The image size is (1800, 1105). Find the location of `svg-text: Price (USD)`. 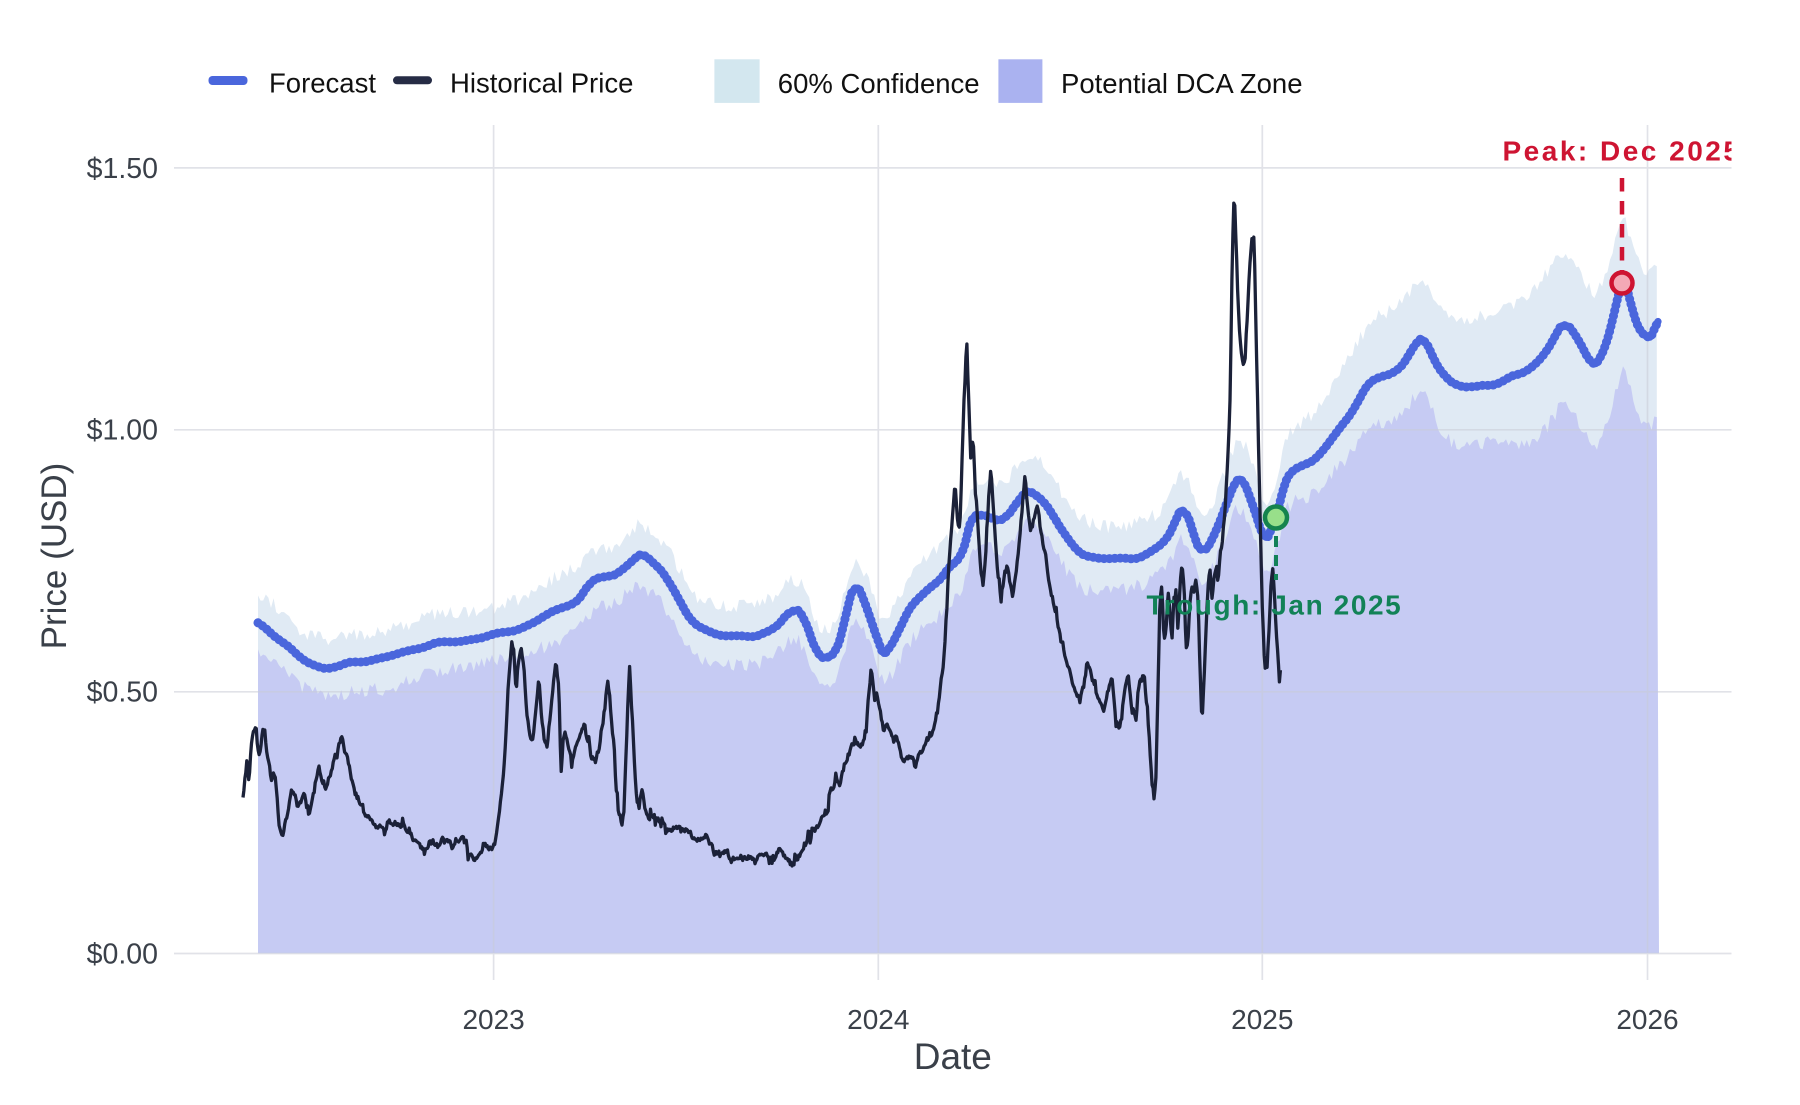

svg-text: Price (USD) is located at coordinates (54, 556).